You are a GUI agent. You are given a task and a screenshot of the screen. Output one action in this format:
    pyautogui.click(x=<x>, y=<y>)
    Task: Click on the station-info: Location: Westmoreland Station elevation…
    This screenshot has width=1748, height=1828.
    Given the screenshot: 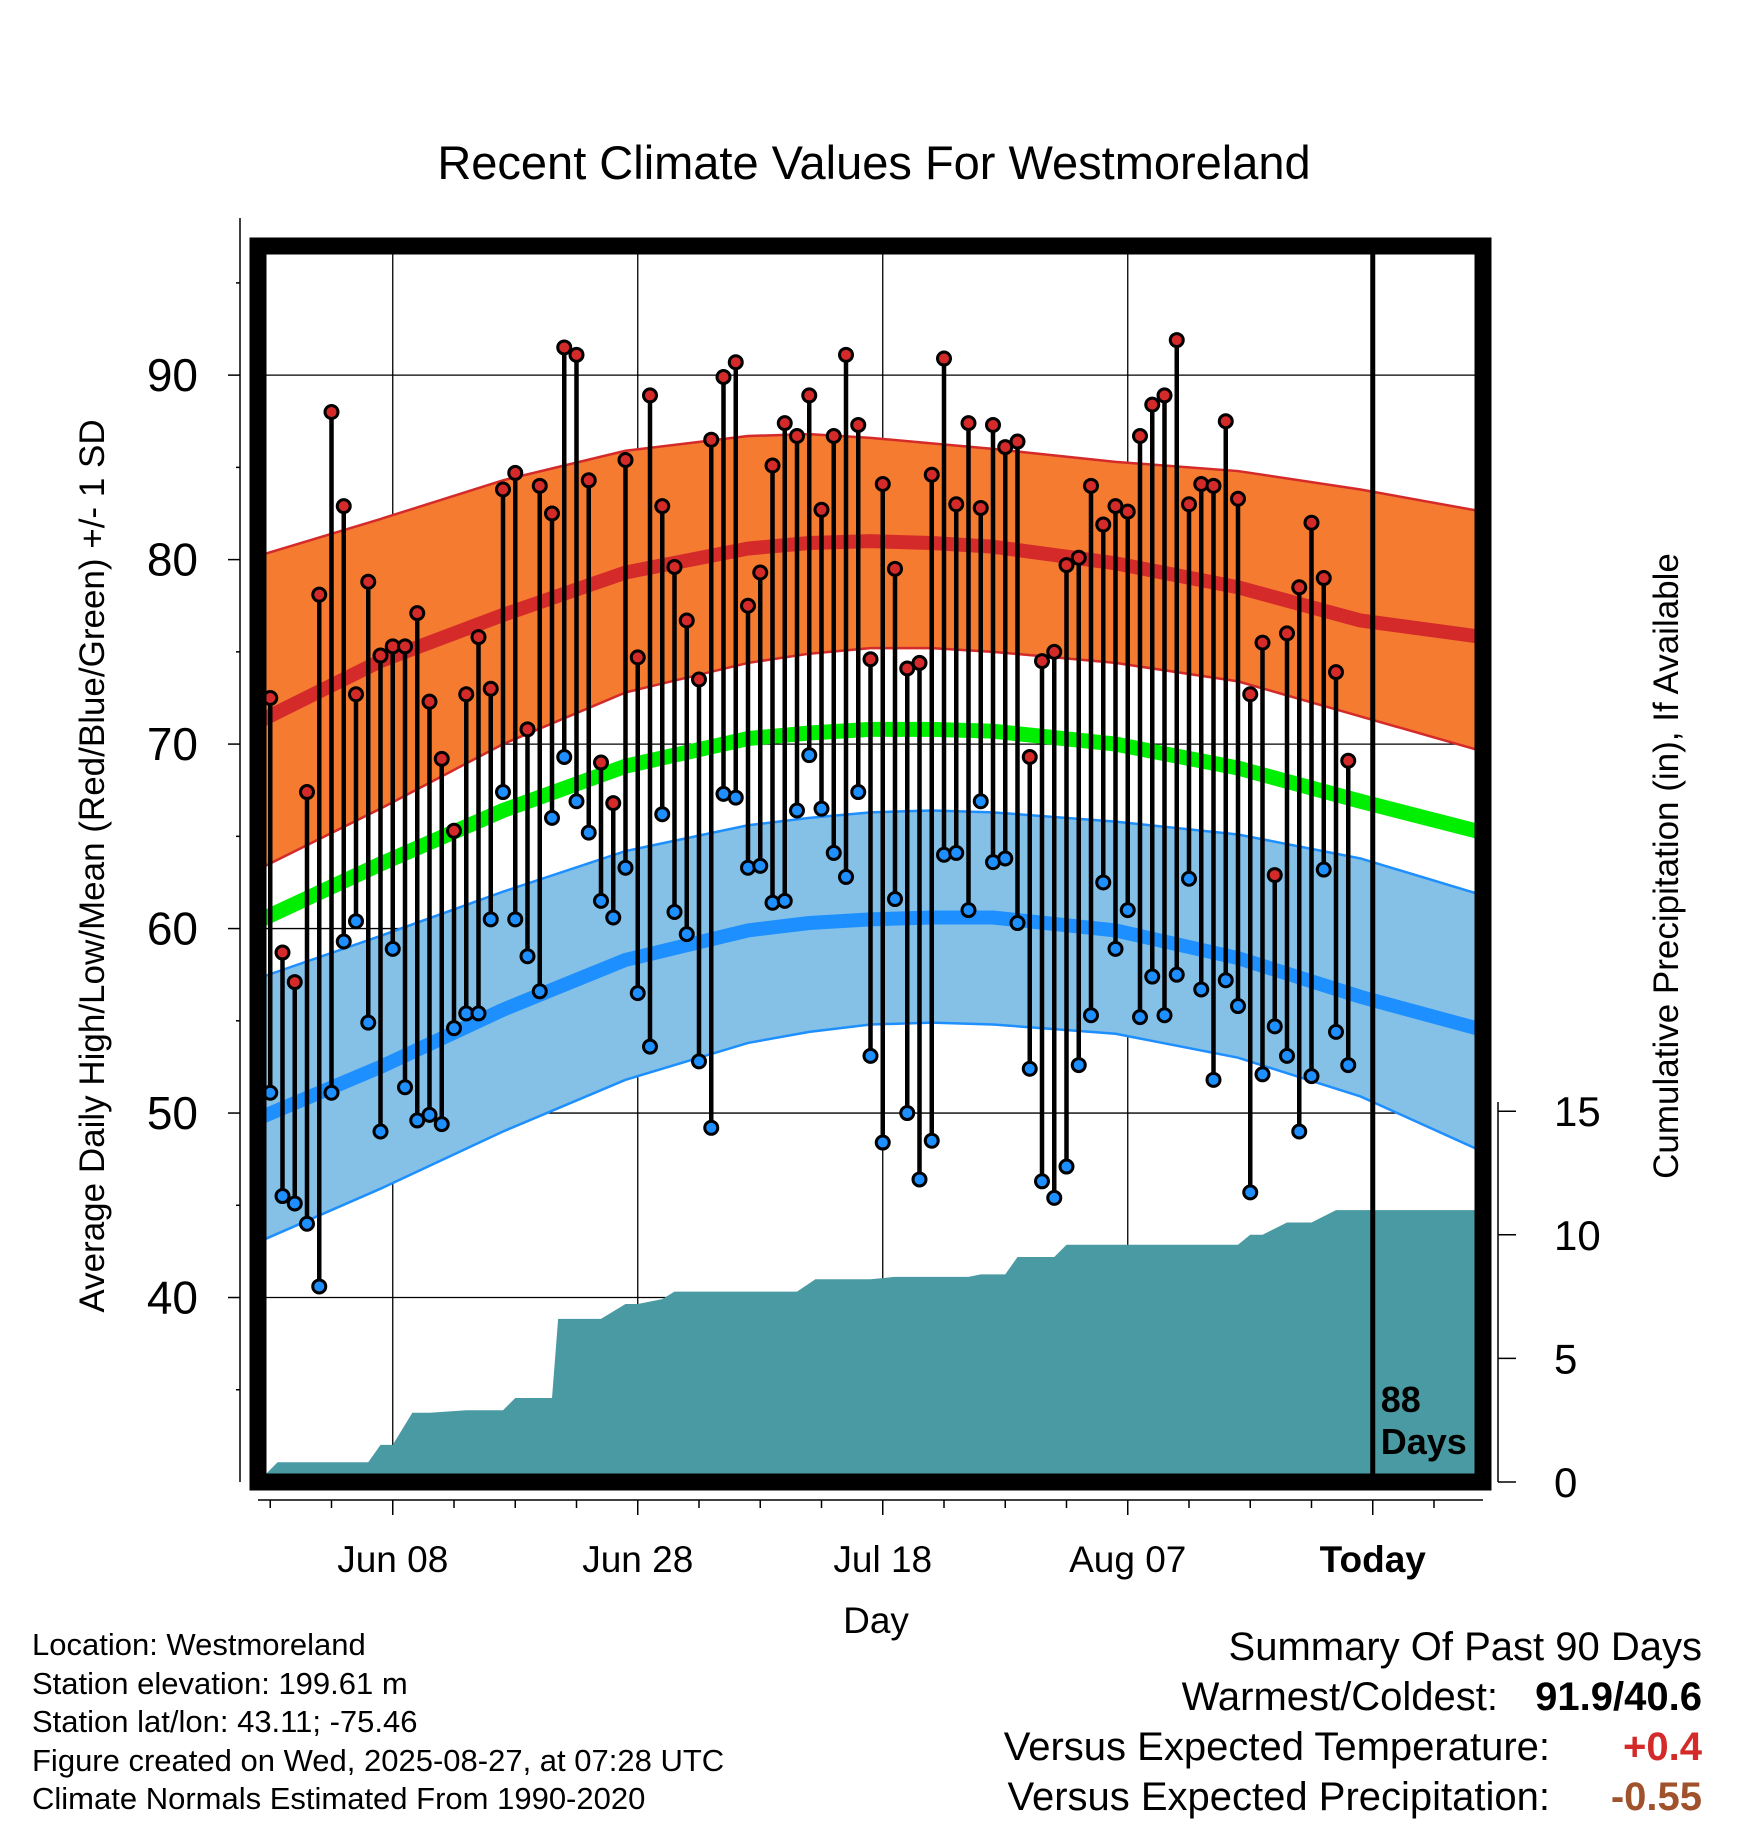 What is the action you would take?
    pyautogui.click(x=378, y=1722)
    